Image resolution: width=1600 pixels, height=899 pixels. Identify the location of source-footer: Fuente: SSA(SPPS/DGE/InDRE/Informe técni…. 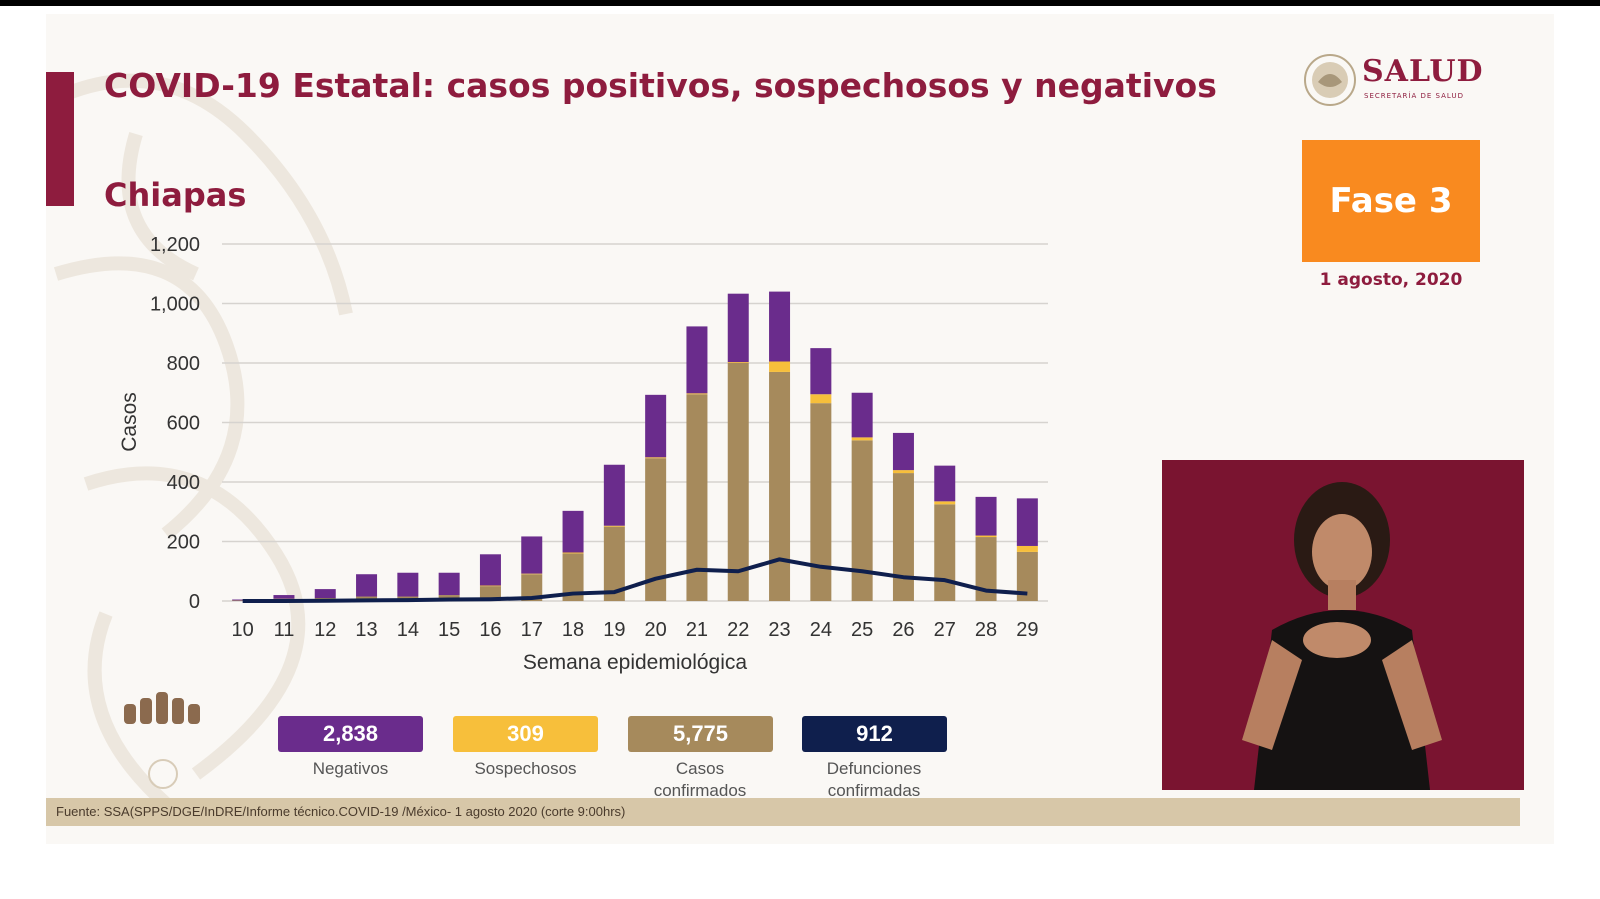
(783, 812).